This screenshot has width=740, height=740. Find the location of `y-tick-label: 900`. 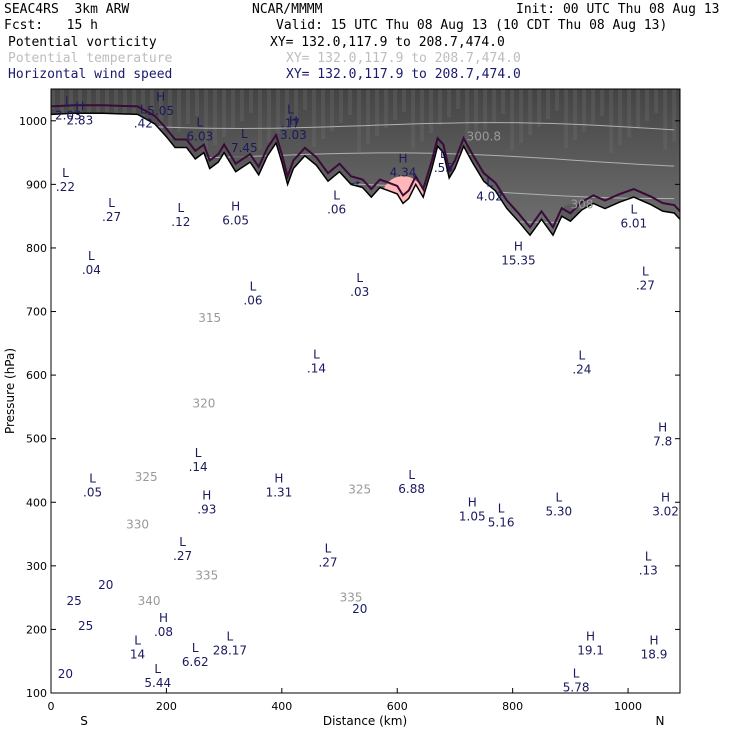

y-tick-label: 900 is located at coordinates (36, 184).